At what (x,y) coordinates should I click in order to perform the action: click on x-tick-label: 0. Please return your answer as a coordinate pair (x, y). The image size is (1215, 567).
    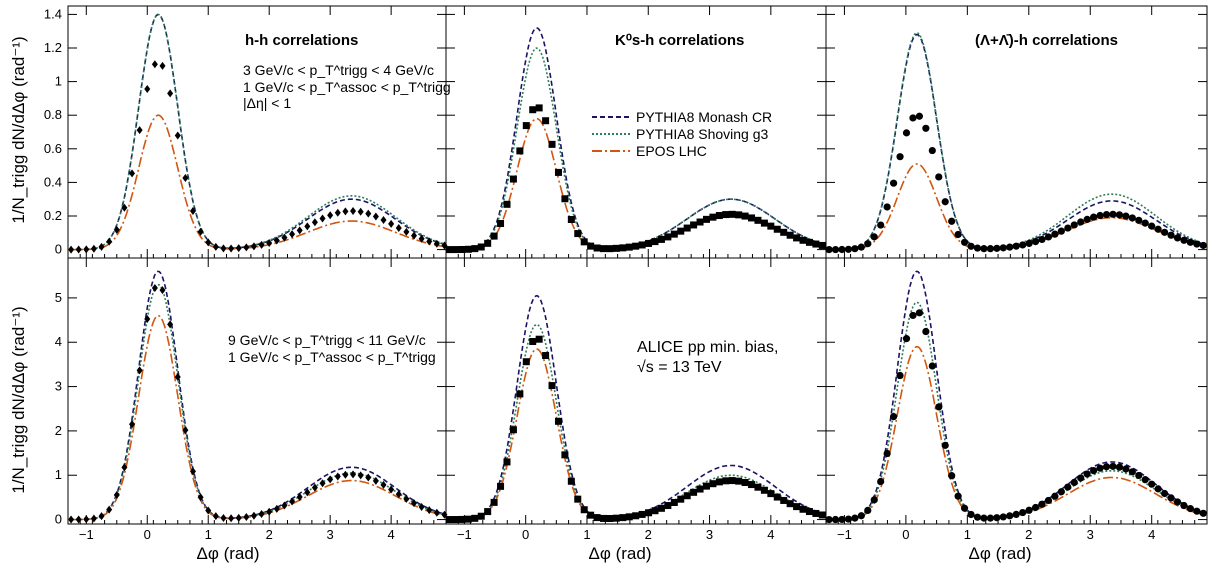
    Looking at the image, I should click on (905, 534).